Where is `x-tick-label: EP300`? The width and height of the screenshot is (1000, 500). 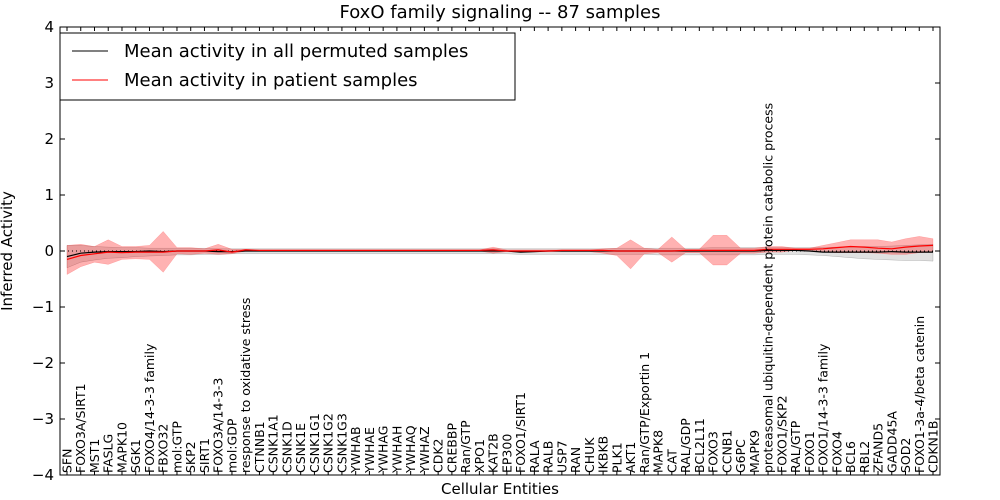
x-tick-label: EP300 is located at coordinates (506, 453).